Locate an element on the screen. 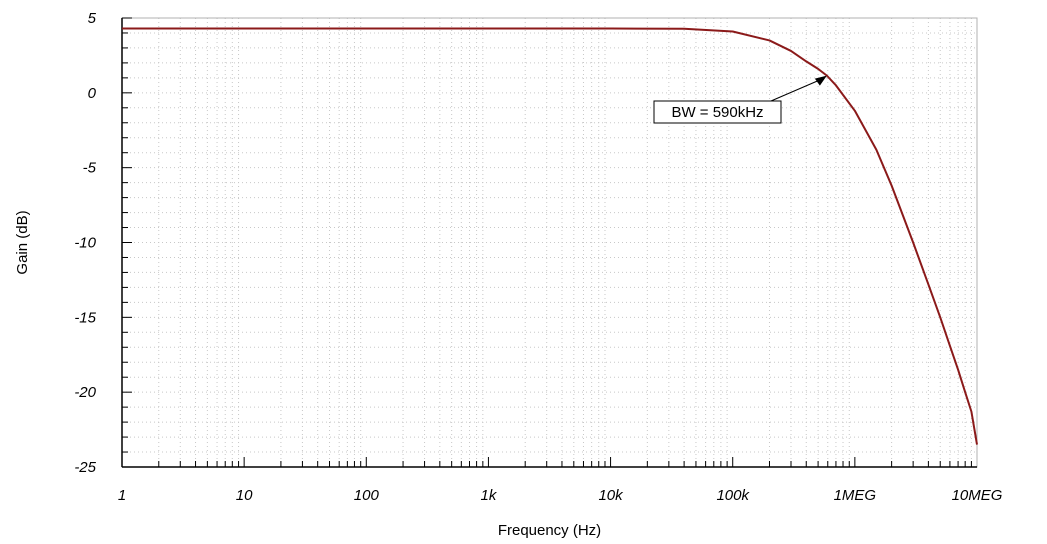  y-tick-label: -15 is located at coordinates (85, 317).